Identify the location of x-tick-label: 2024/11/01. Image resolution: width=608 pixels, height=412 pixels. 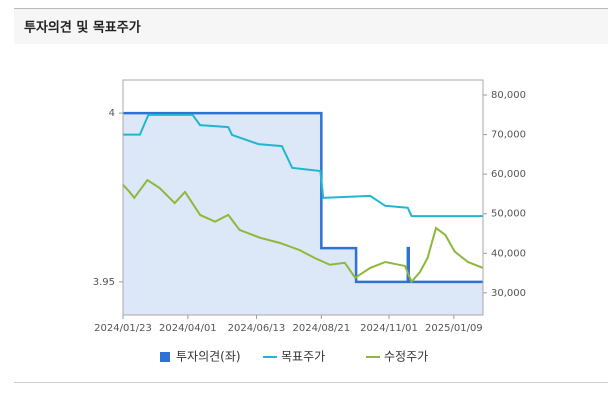
(389, 328).